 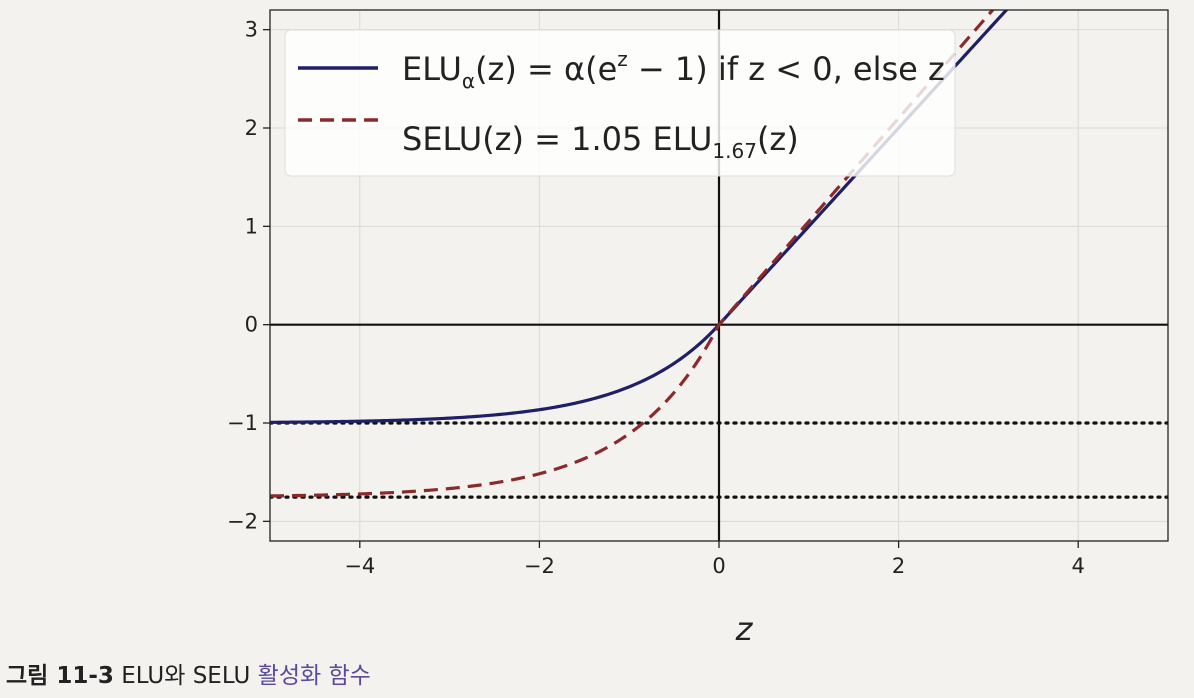 I want to click on x-tick-label: −4, so click(x=359, y=566).